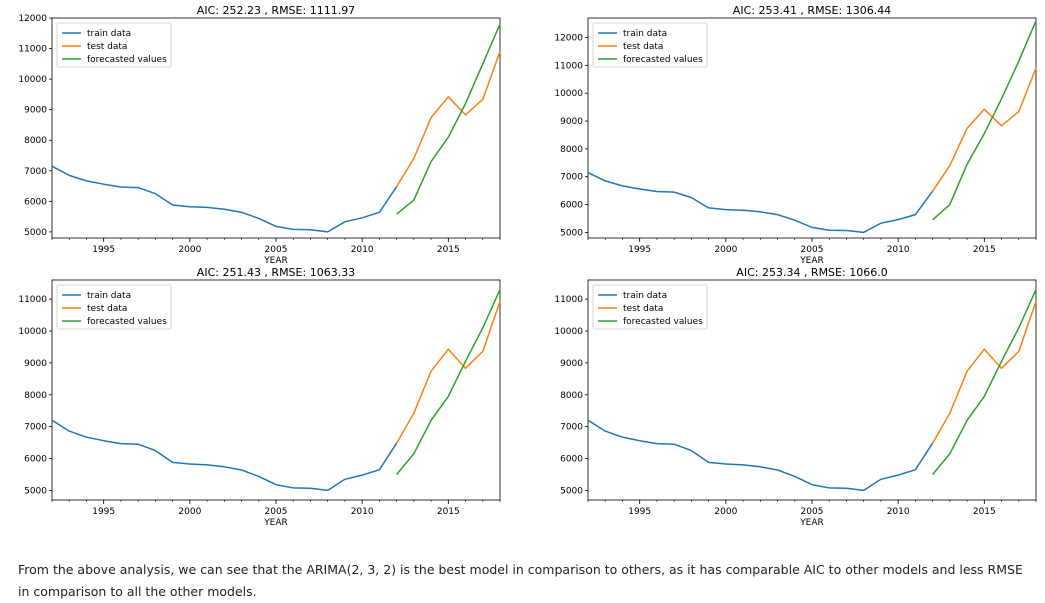 The height and width of the screenshot is (603, 1045). What do you see at coordinates (812, 10) in the screenshot?
I see `chart-title: AIC: 253.41 , RMSE: 1306.44` at bounding box center [812, 10].